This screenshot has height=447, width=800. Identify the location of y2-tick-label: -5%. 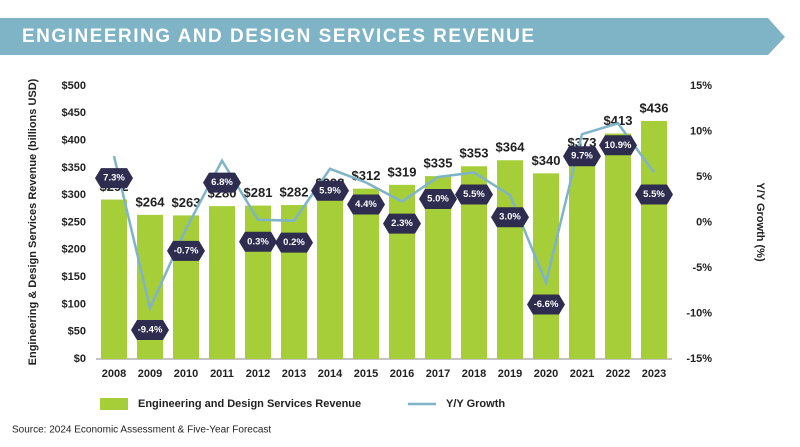
(702, 268).